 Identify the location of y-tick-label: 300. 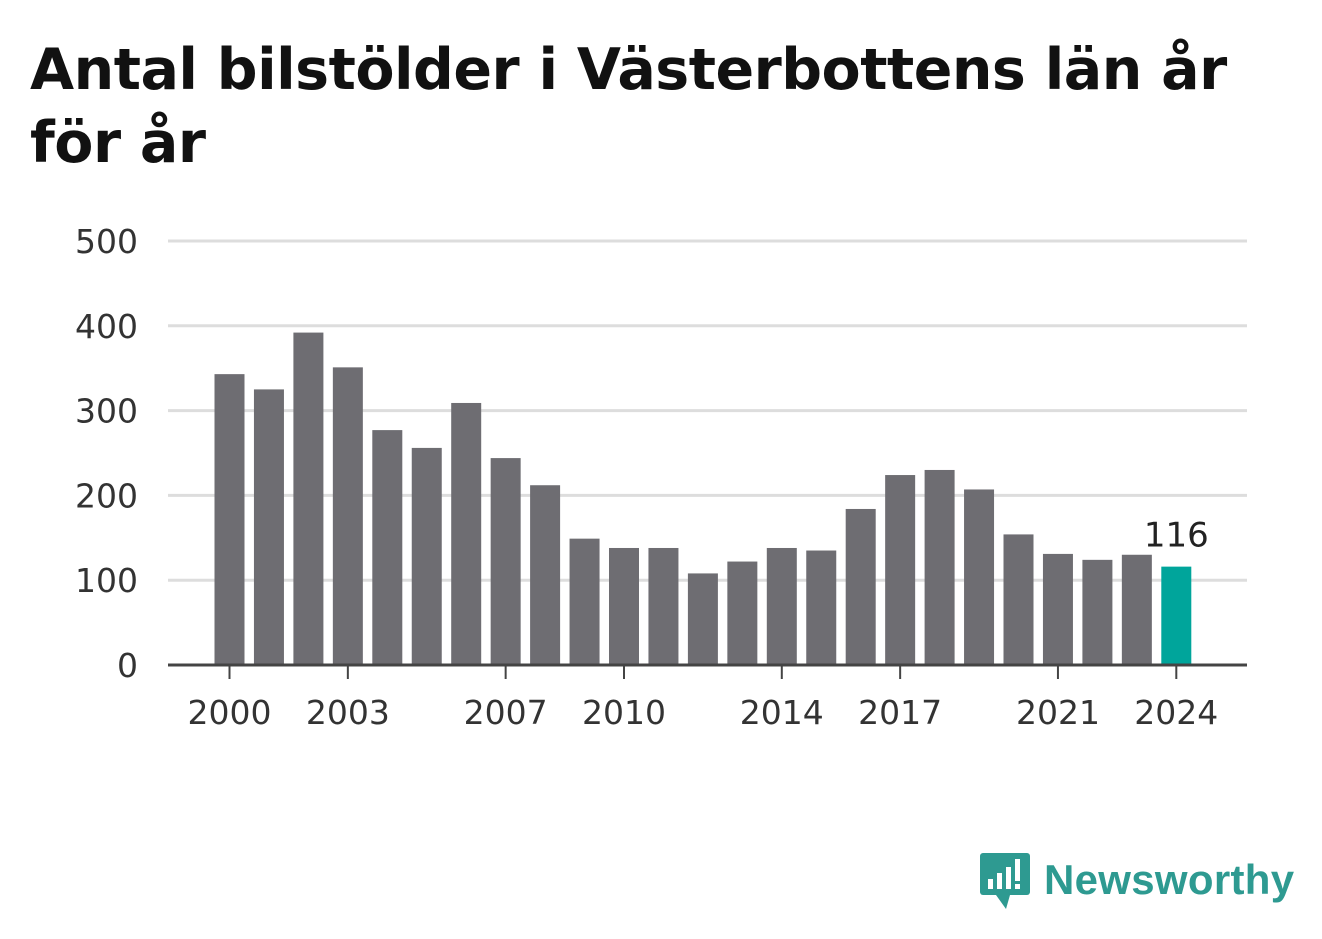
(106, 411).